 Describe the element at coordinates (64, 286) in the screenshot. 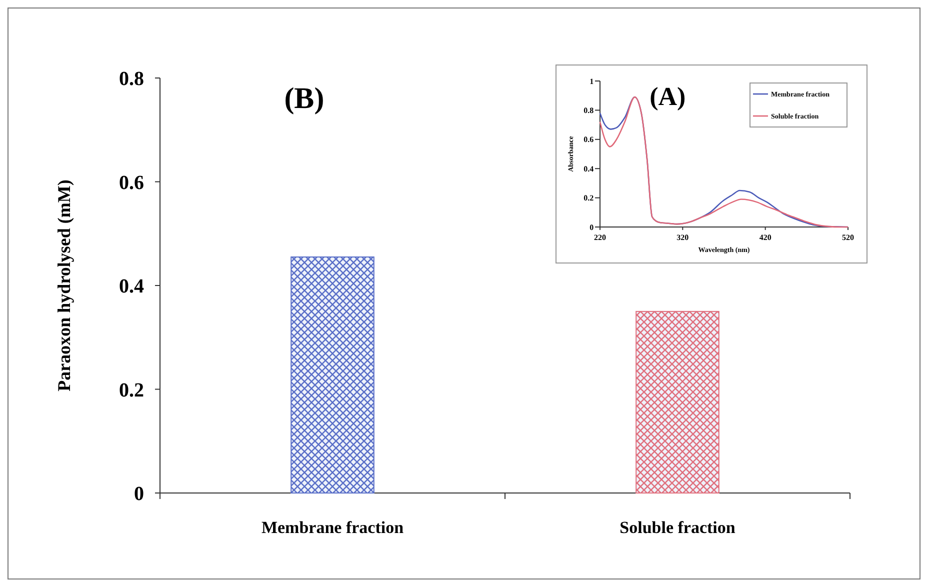

I see `y-axis-title: Paraoxon hydrolysed (mM)` at that location.